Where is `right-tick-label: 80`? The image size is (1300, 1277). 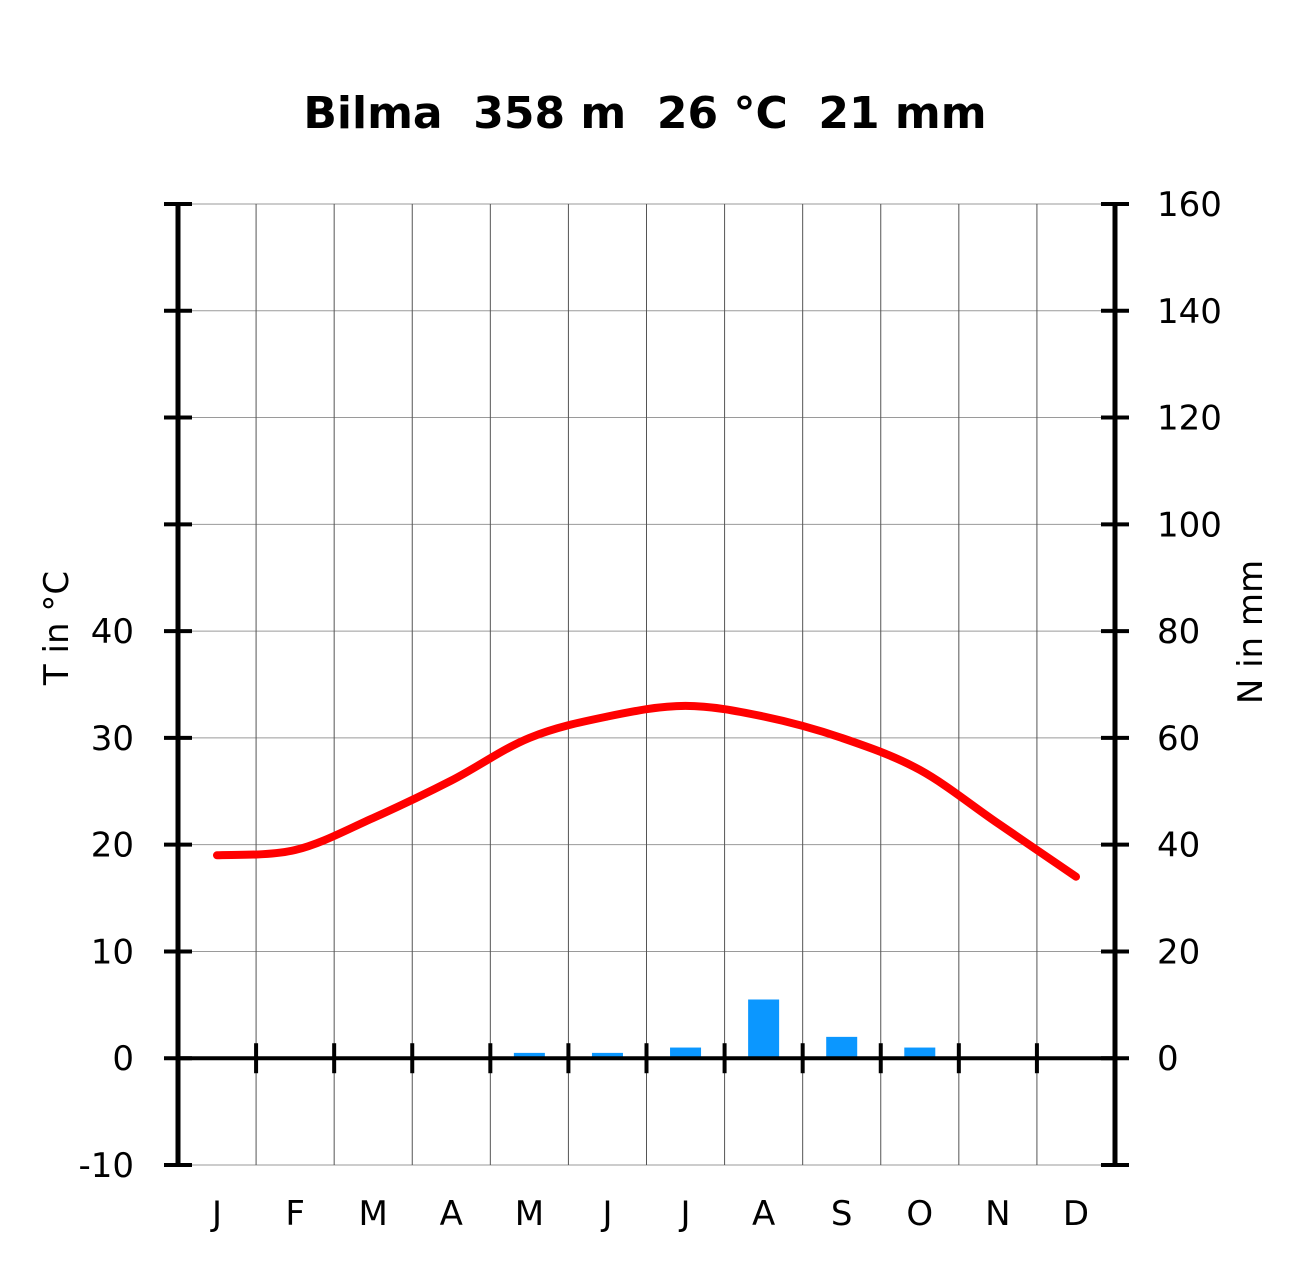
right-tick-label: 80 is located at coordinates (1178, 632).